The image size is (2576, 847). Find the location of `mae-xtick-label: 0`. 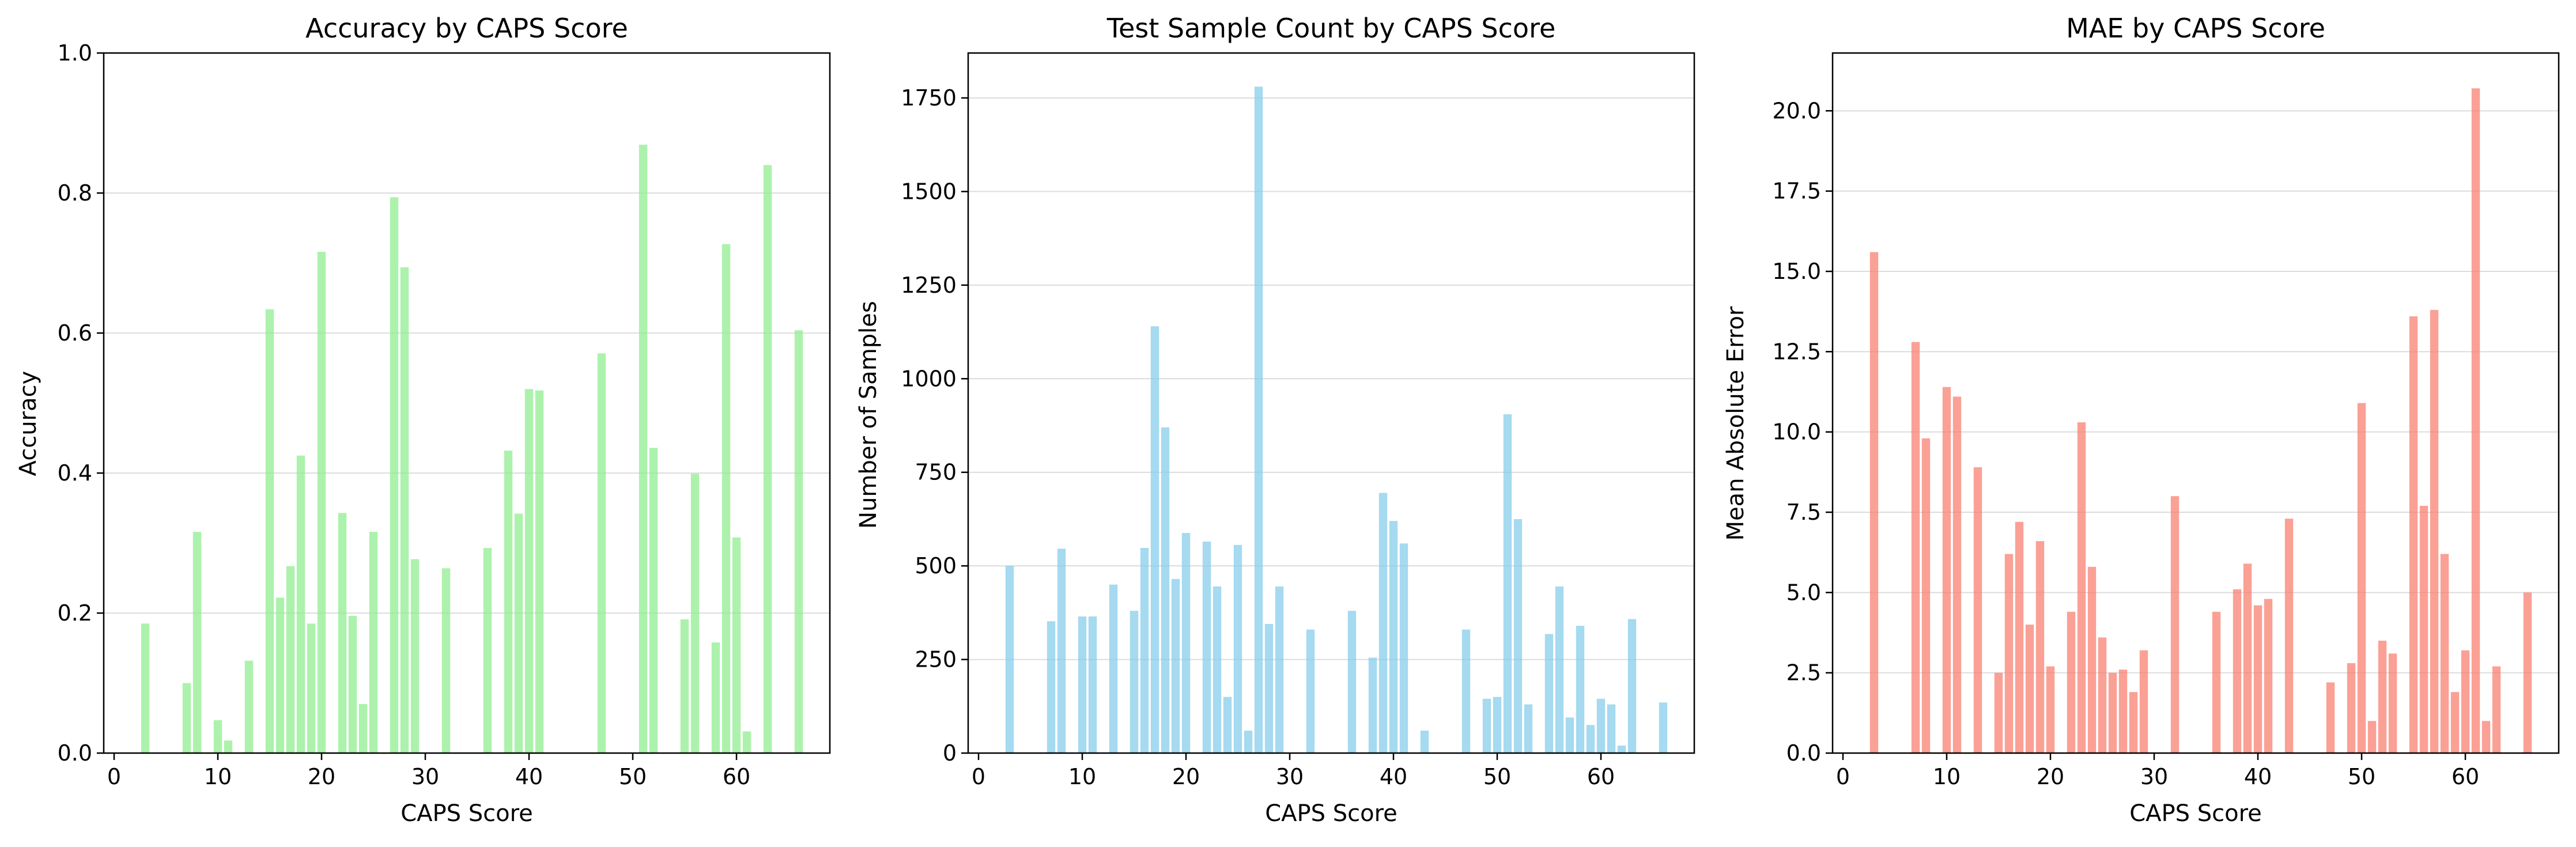

mae-xtick-label: 0 is located at coordinates (1843, 776).